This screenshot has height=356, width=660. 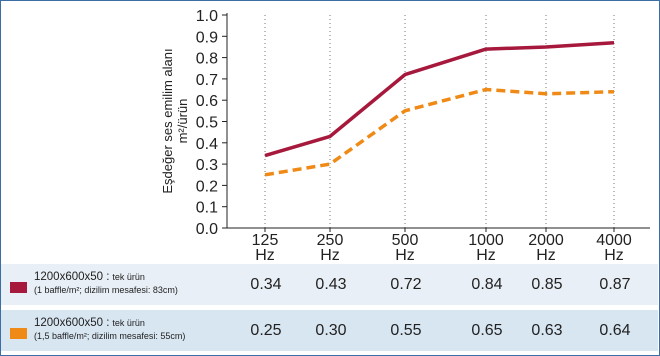 What do you see at coordinates (406, 330) in the screenshot?
I see `value-cell: 0.55` at bounding box center [406, 330].